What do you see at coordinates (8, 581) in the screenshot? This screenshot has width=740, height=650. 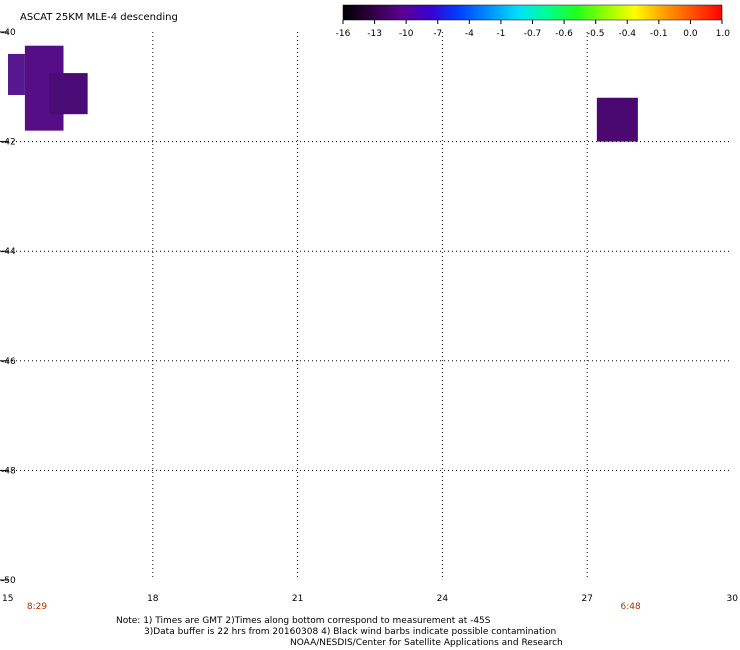 I see `y-tick-label: -50` at bounding box center [8, 581].